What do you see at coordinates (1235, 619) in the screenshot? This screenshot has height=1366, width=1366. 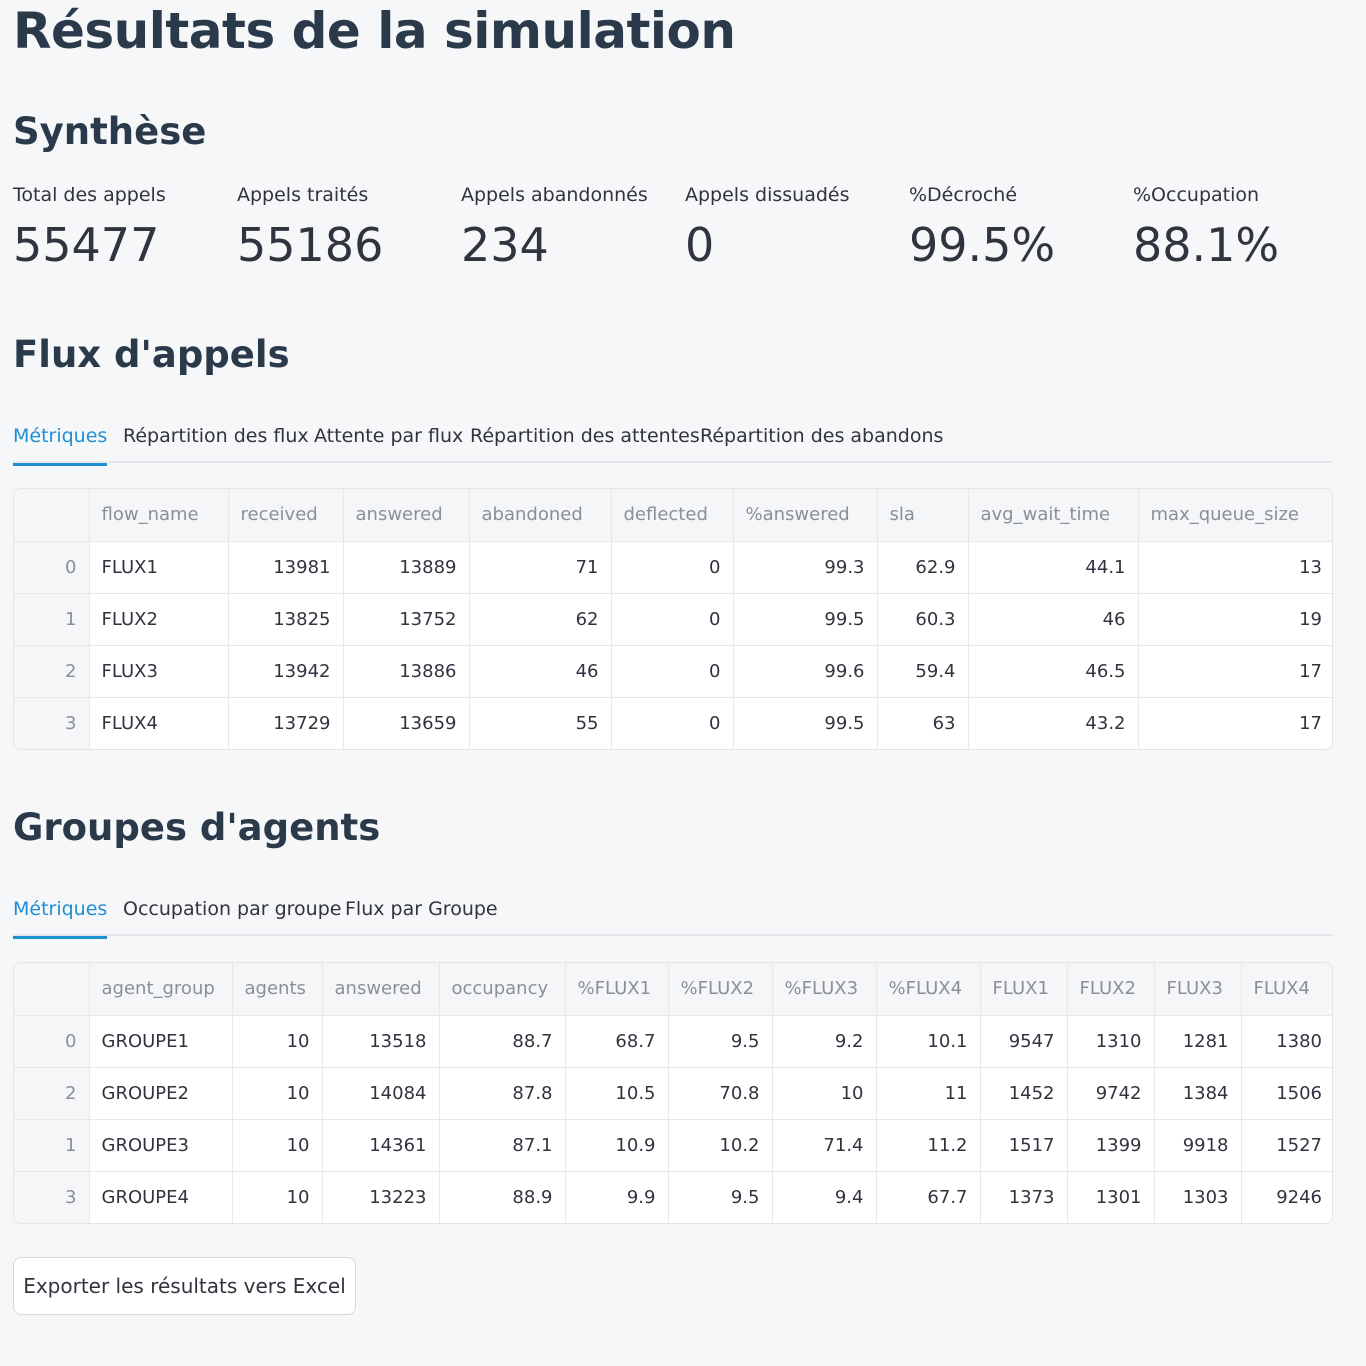 I see `table-cell: 19` at bounding box center [1235, 619].